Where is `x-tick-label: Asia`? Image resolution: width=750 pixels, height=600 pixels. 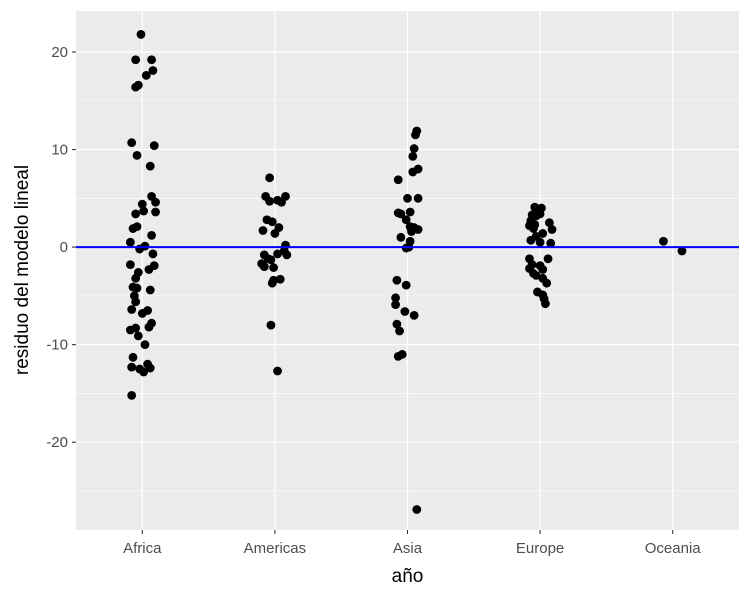
x-tick-label: Asia is located at coordinates (408, 548).